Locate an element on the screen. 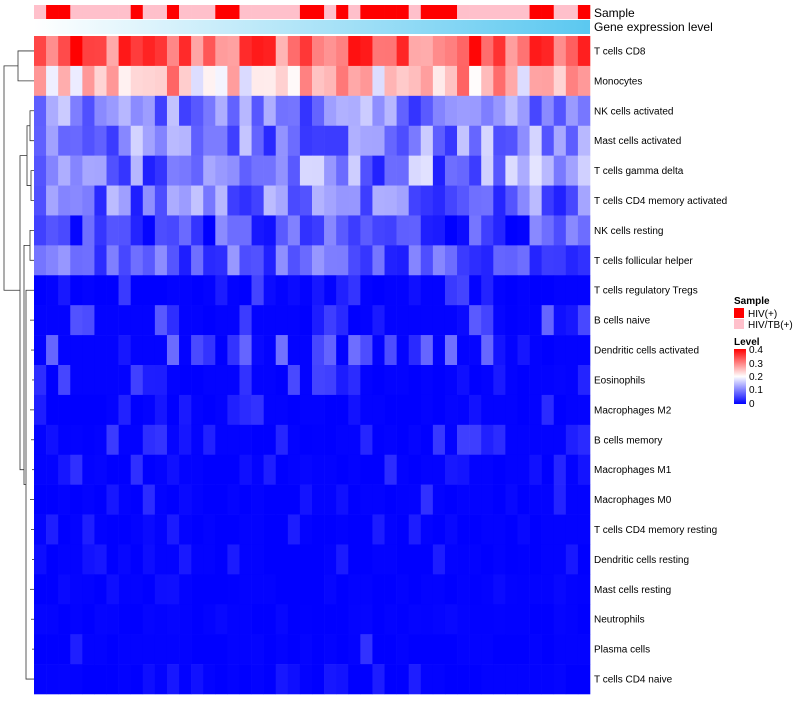 This screenshot has height=705, width=800. row-label: Mast cells resting is located at coordinates (632, 590).